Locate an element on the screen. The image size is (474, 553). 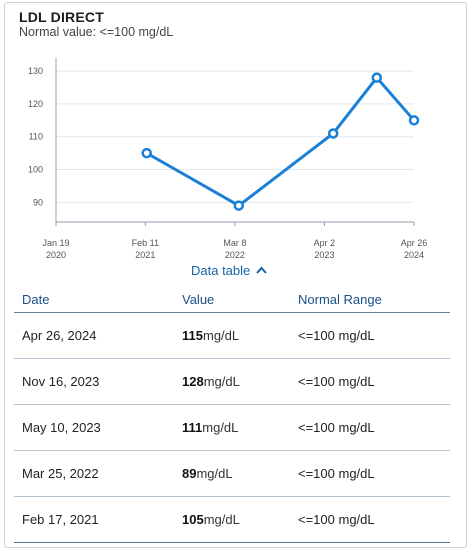
x-tick-year-label: 2023 is located at coordinates (324, 255).